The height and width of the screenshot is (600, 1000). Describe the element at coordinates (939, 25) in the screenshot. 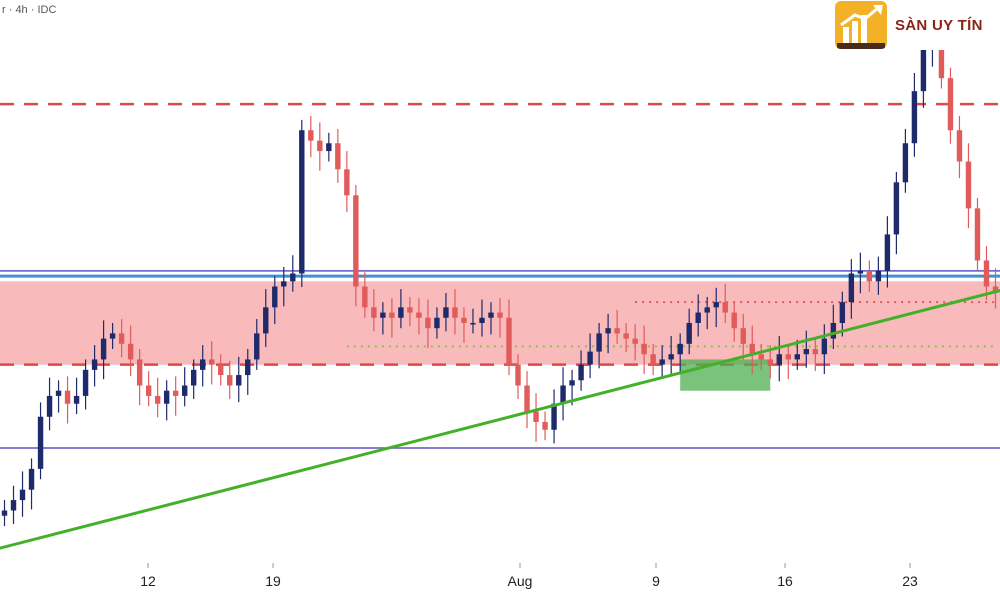

I see `brand-name: SÀN UY TÍN` at that location.